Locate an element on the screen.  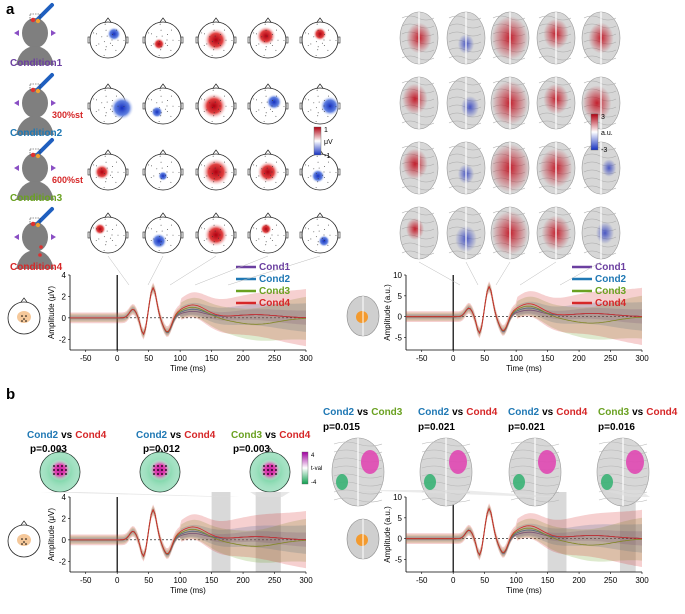
cmp-eeg-1-title: Cond2 vs Cond4 is located at coordinates (67, 435).